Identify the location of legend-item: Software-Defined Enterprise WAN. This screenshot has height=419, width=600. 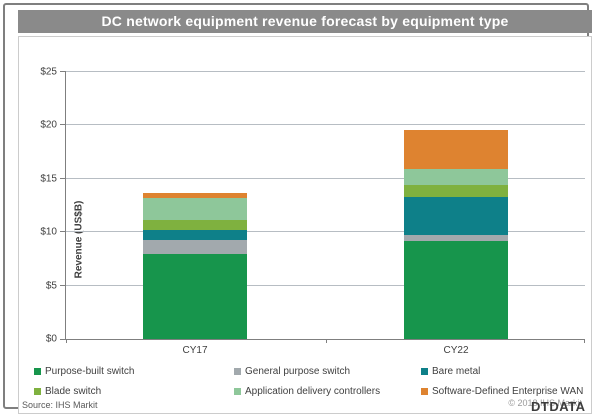
(502, 391).